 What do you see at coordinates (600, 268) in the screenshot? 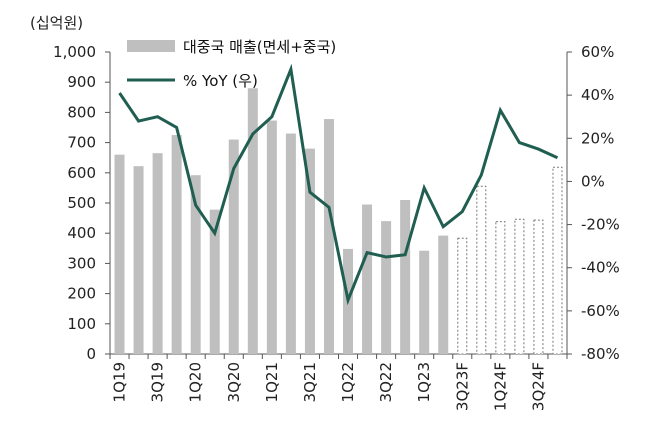
I see `right-tick-label: -40%` at bounding box center [600, 268].